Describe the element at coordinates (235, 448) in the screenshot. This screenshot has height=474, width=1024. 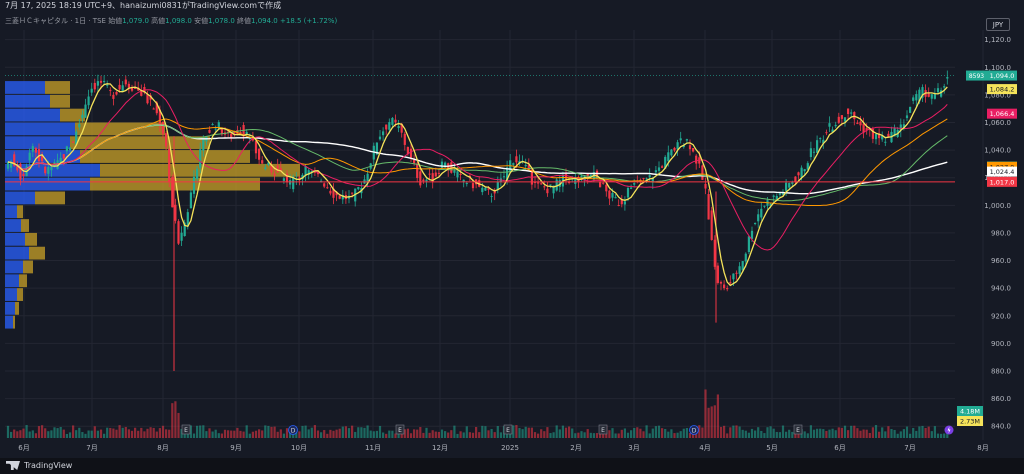
I see `time-tick-label: 9月` at that location.